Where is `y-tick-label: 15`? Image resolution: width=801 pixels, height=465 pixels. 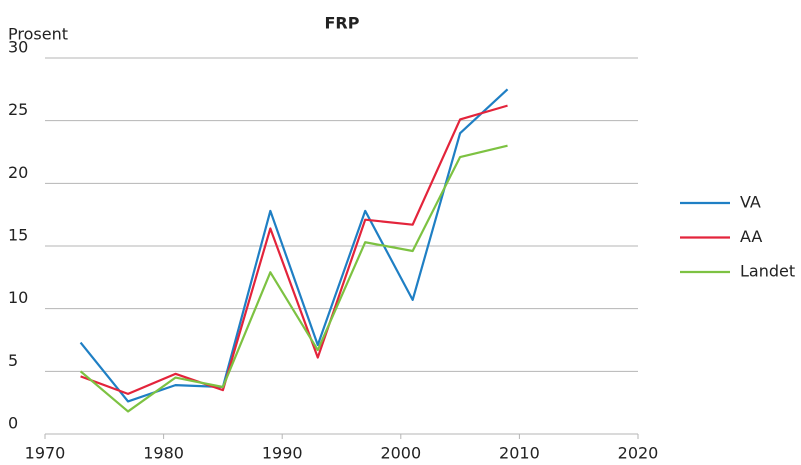
y-tick-label: 15 is located at coordinates (18, 235).